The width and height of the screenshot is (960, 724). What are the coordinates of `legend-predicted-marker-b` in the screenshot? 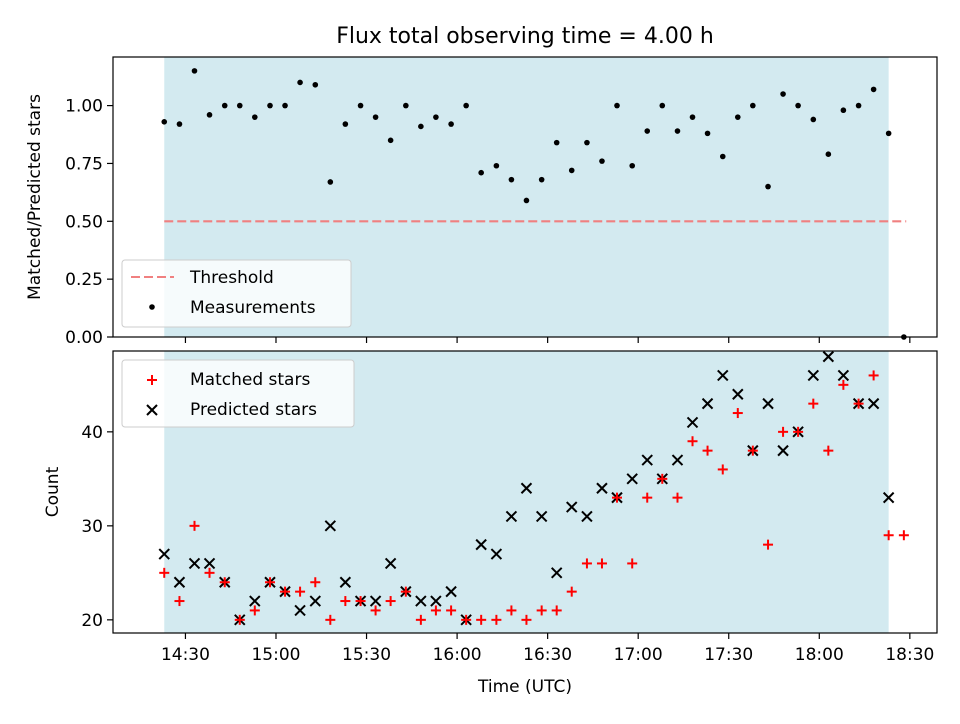 It's located at (152, 410).